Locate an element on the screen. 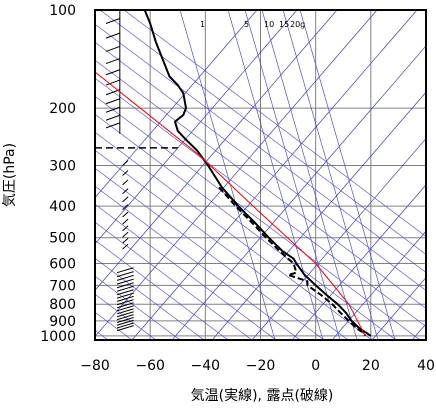 The image size is (436, 411). mixing-ratio-labels: 1 5 10 15 20g is located at coordinates (252, 24).